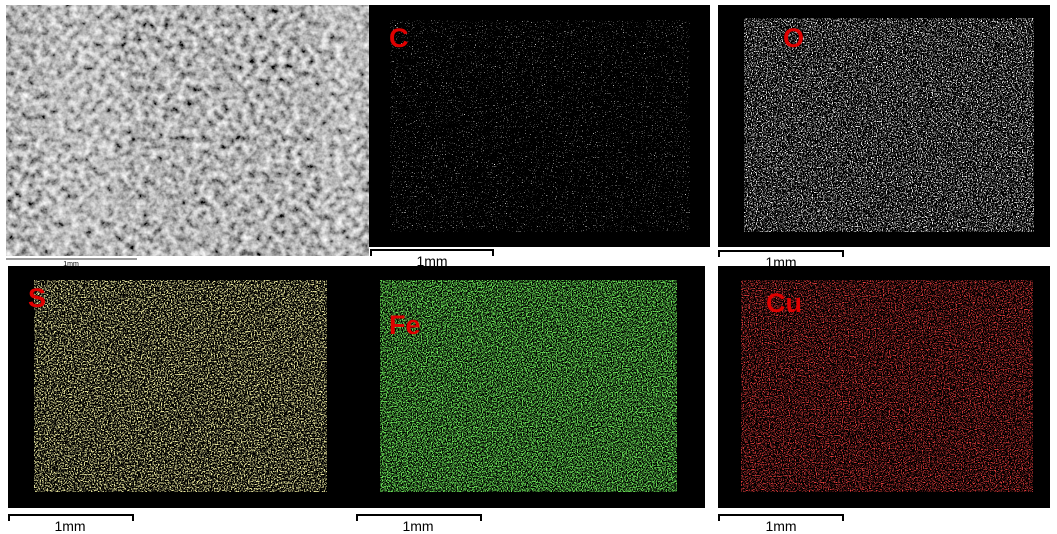  Describe the element at coordinates (405, 325) in the screenshot. I see `element-label: Fe` at that location.